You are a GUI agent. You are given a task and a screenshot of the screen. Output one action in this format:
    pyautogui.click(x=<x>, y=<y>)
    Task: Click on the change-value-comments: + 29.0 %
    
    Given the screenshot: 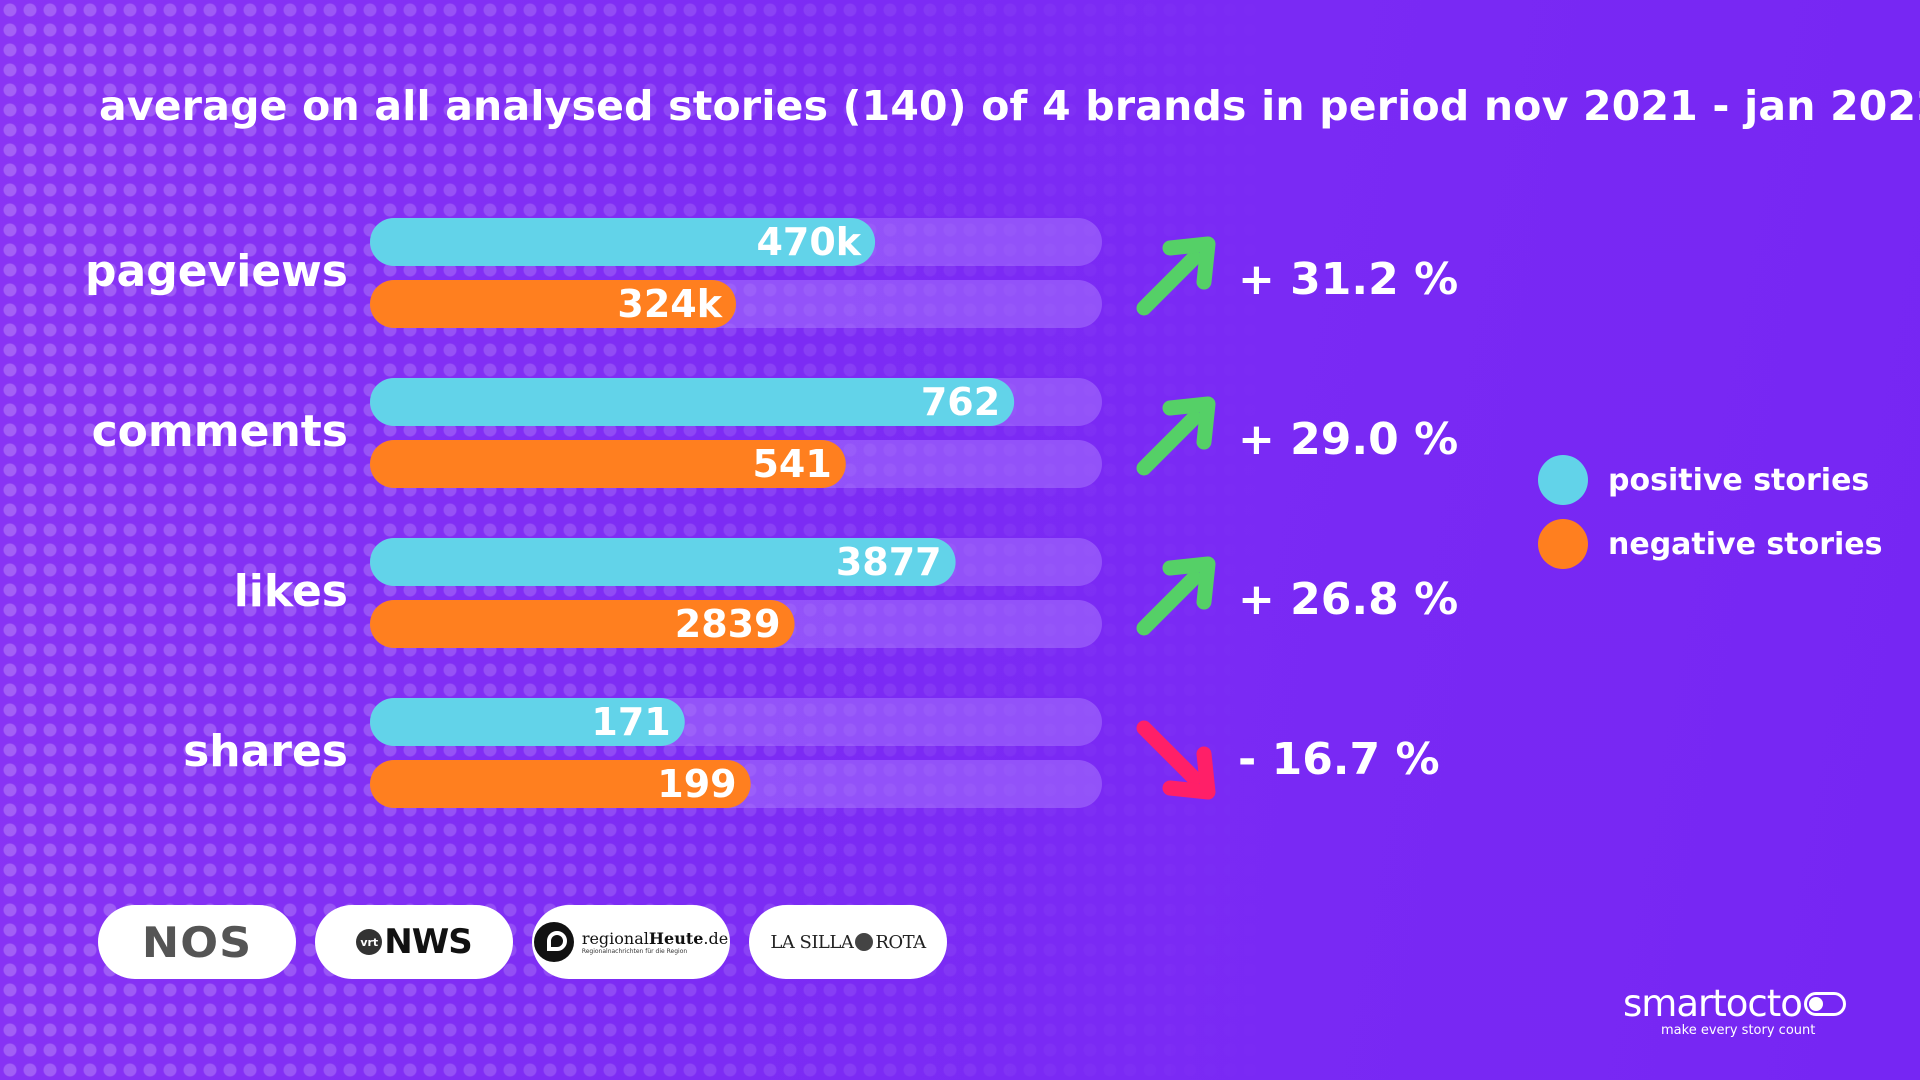 What is the action you would take?
    pyautogui.click(x=1348, y=439)
    